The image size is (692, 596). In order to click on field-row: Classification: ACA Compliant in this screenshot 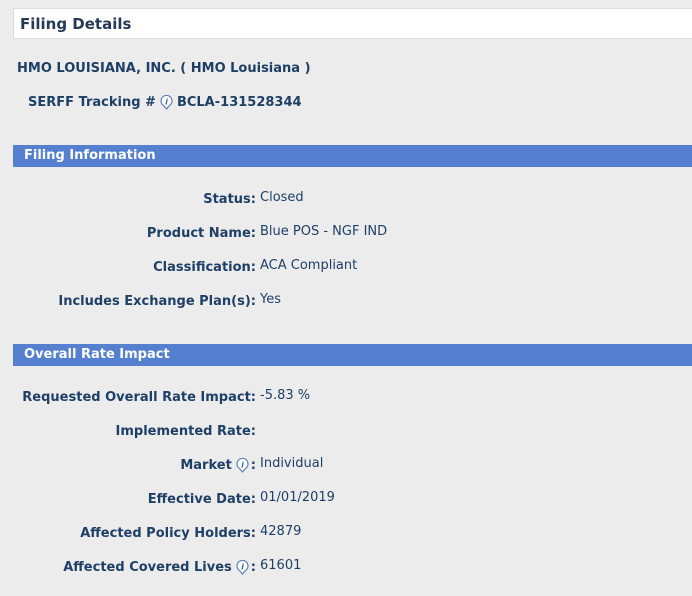, I will do `click(346, 267)`.